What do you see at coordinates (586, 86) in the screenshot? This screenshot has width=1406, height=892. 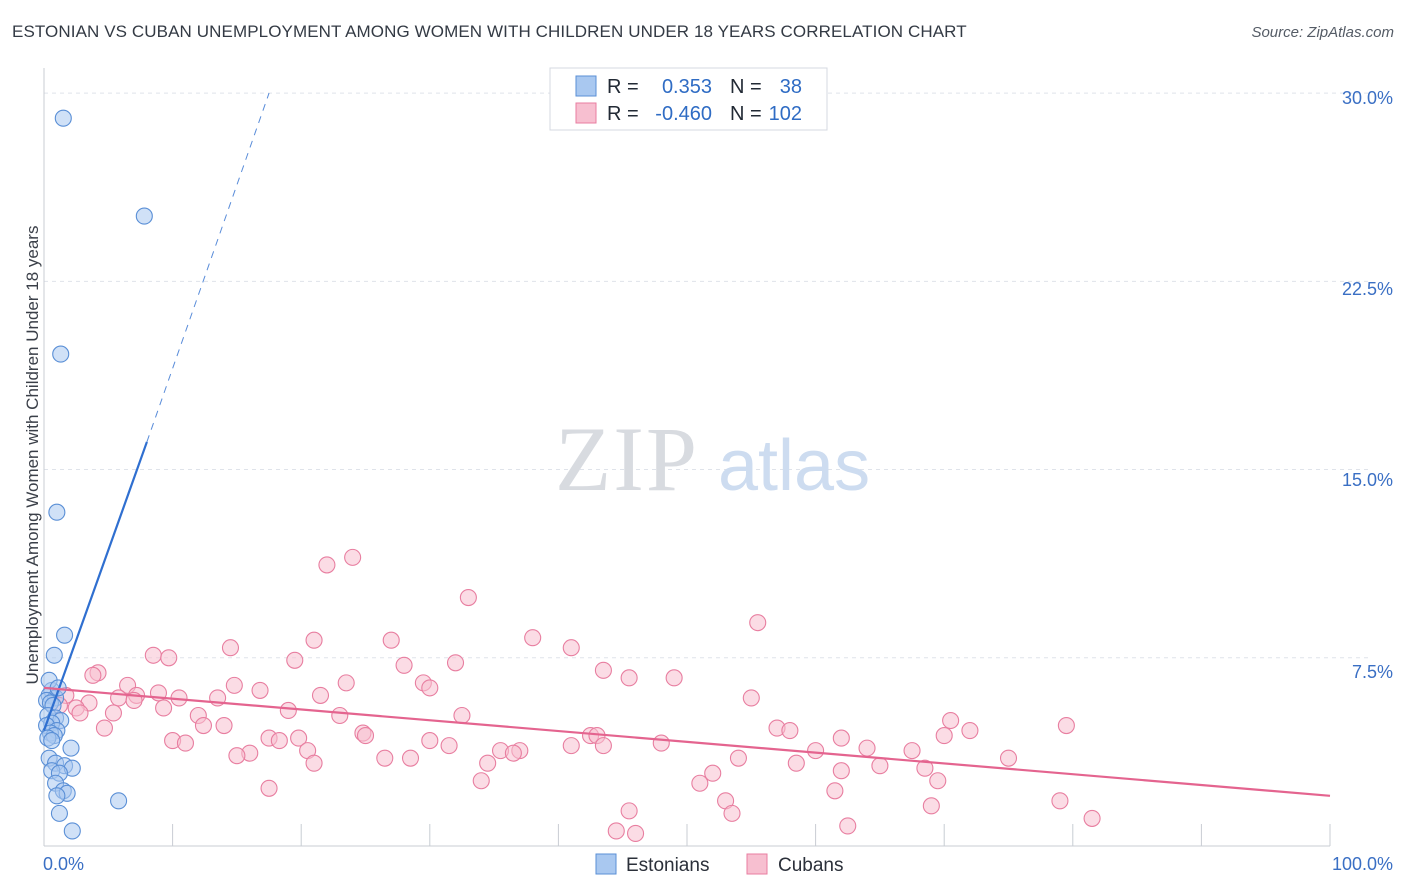 I see `stats-legend-swatch-estonians` at bounding box center [586, 86].